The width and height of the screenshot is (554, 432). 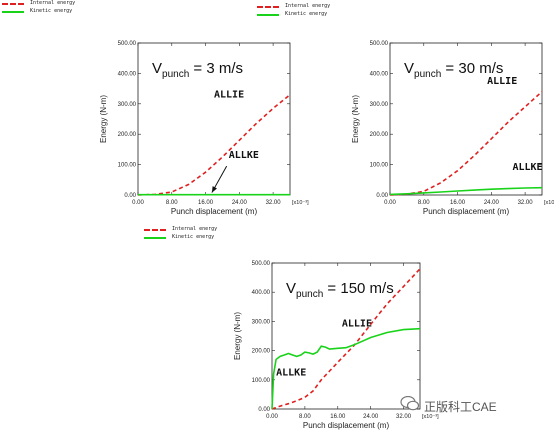 I want to click on legend-top-left: Internal energy Kinetic energy, so click(x=40, y=8).